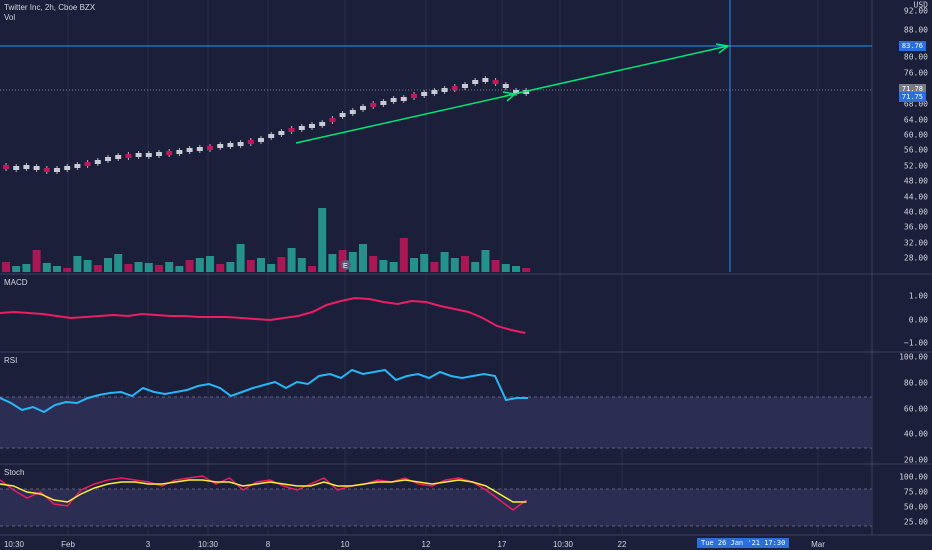  Describe the element at coordinates (913, 357) in the screenshot. I see `rsi-tick: 100.00` at that location.